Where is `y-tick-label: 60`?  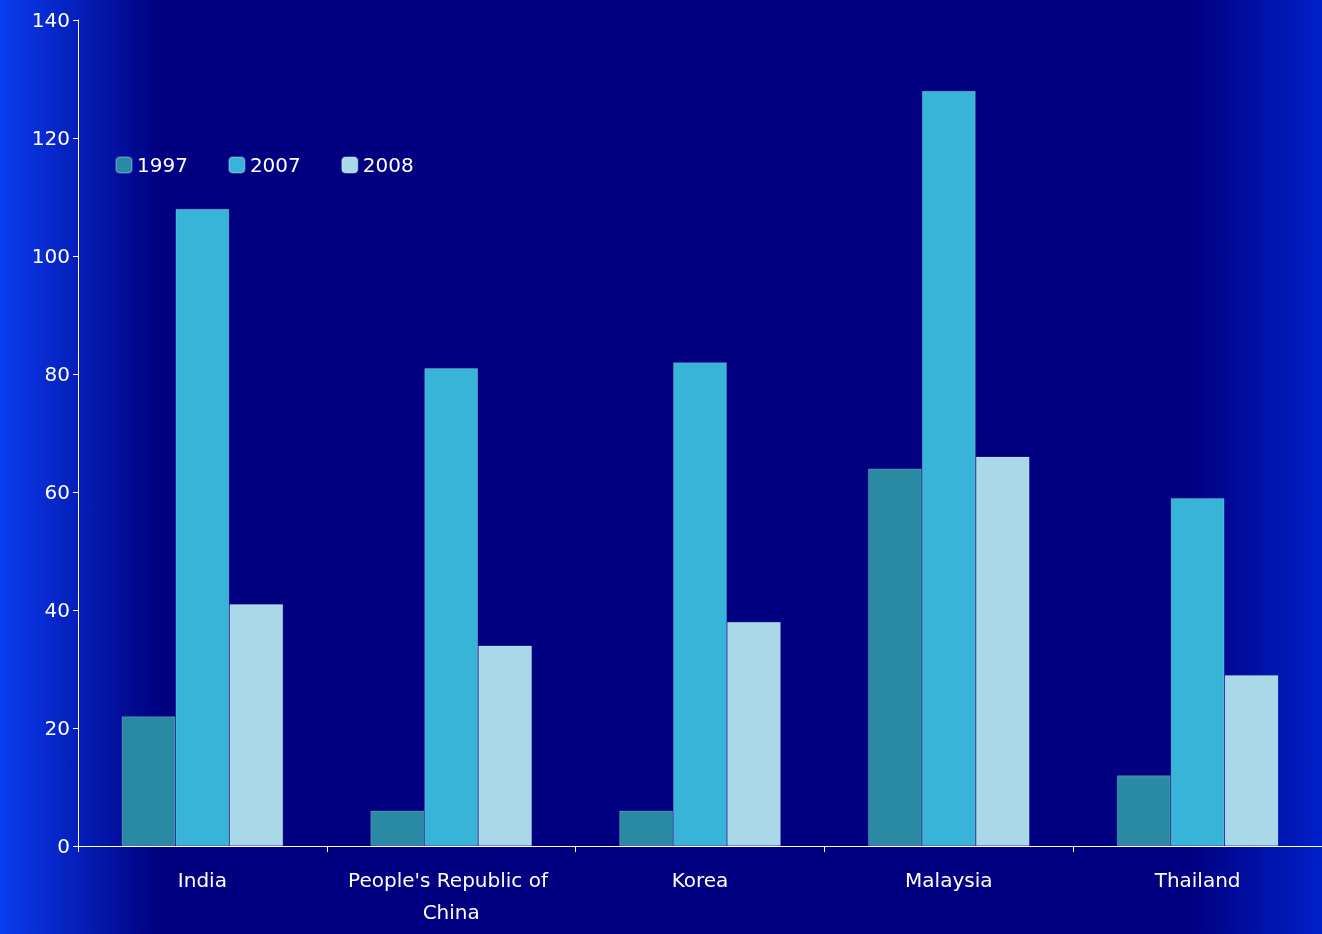 y-tick-label: 60 is located at coordinates (57, 492).